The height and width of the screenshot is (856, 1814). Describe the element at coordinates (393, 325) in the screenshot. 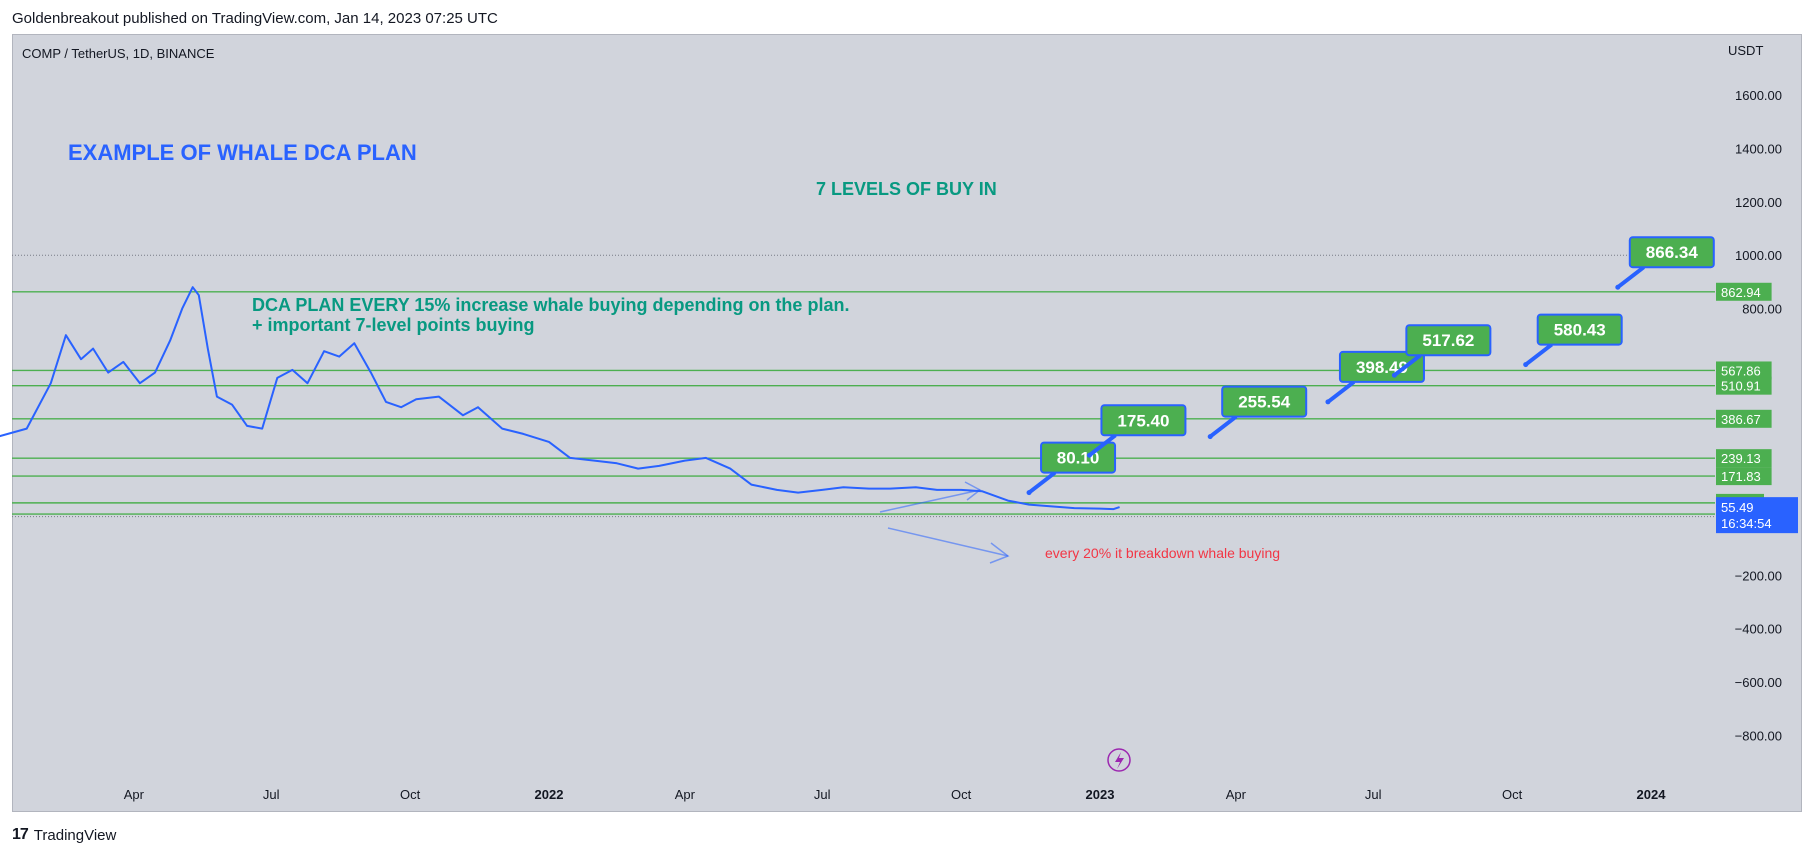

I see `dca-annotation-line2: + important 7-level points buying` at that location.